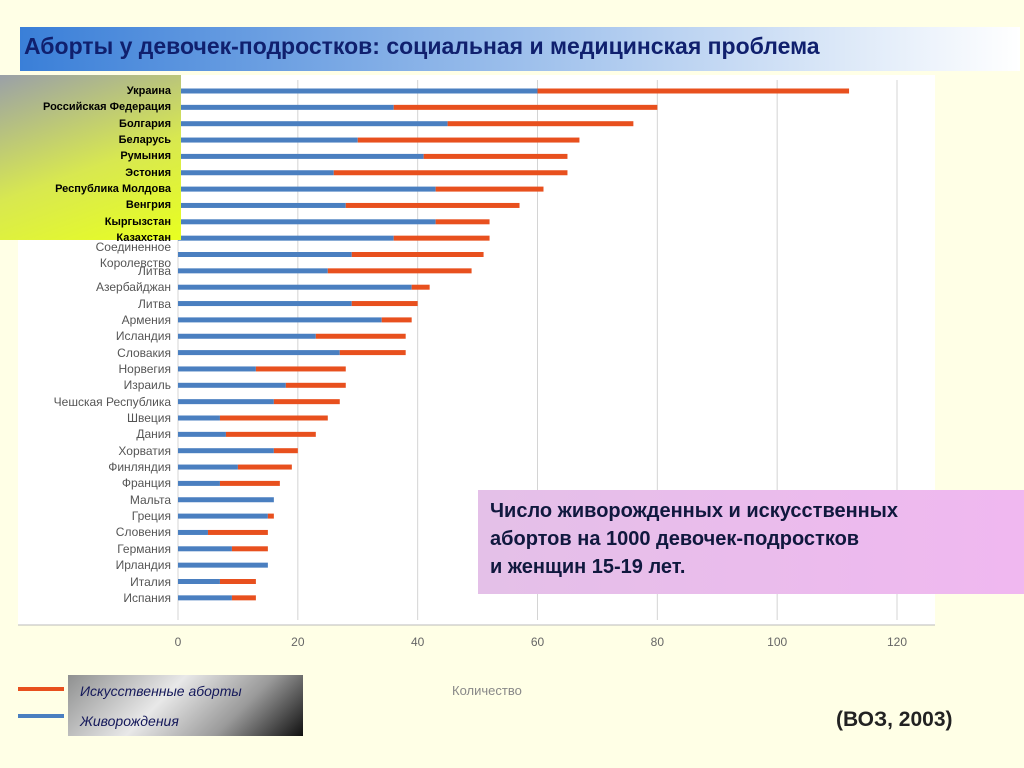 The image size is (1024, 768). Describe the element at coordinates (144, 352) in the screenshot. I see `y-tick-label: Словакия` at that location.